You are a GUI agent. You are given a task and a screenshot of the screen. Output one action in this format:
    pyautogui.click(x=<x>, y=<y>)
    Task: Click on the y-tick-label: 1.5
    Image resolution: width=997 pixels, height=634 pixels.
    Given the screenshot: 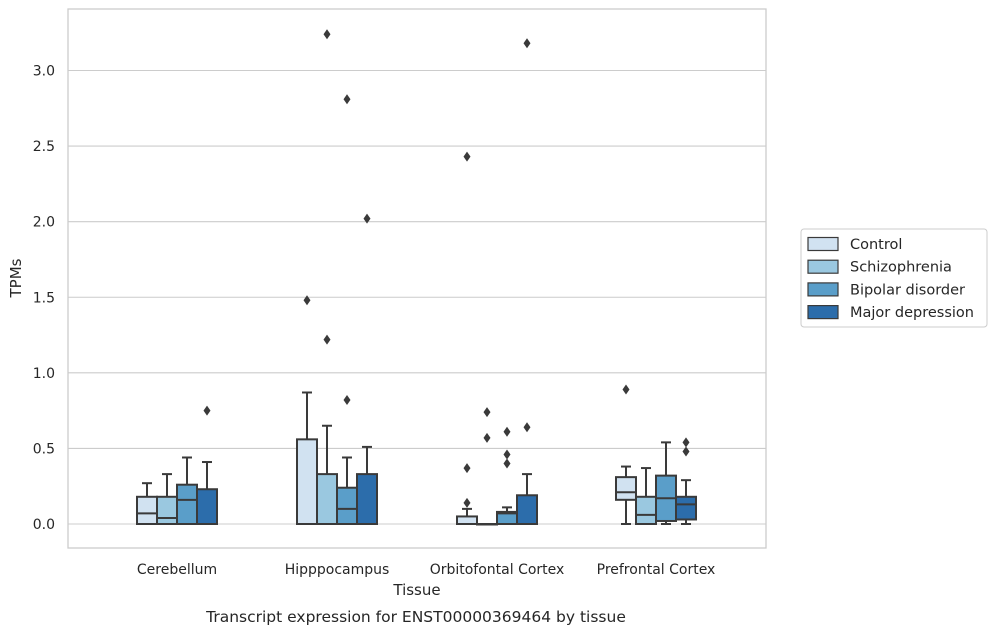 What is the action you would take?
    pyautogui.click(x=44, y=298)
    